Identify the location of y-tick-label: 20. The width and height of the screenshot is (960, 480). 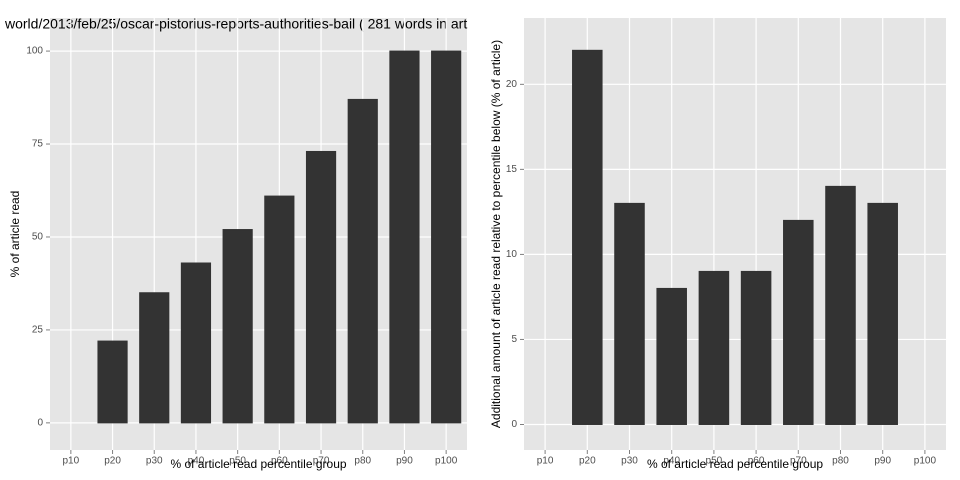
(512, 84).